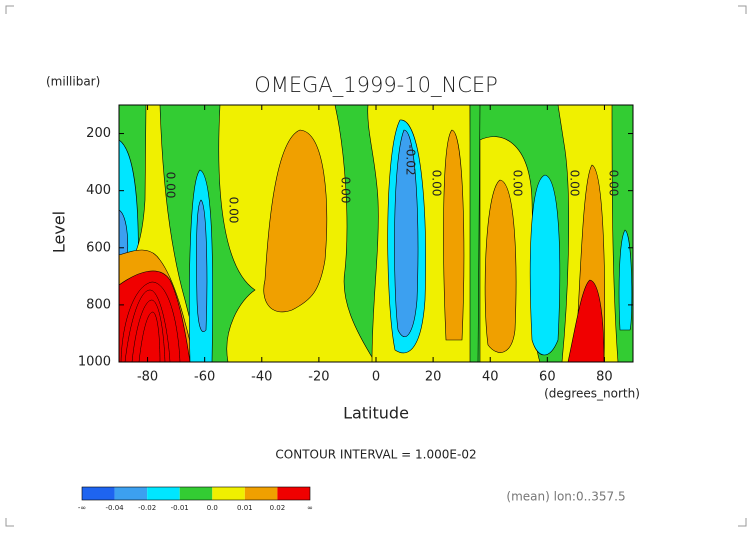  I want to click on x-tick-label: 40, so click(490, 377).